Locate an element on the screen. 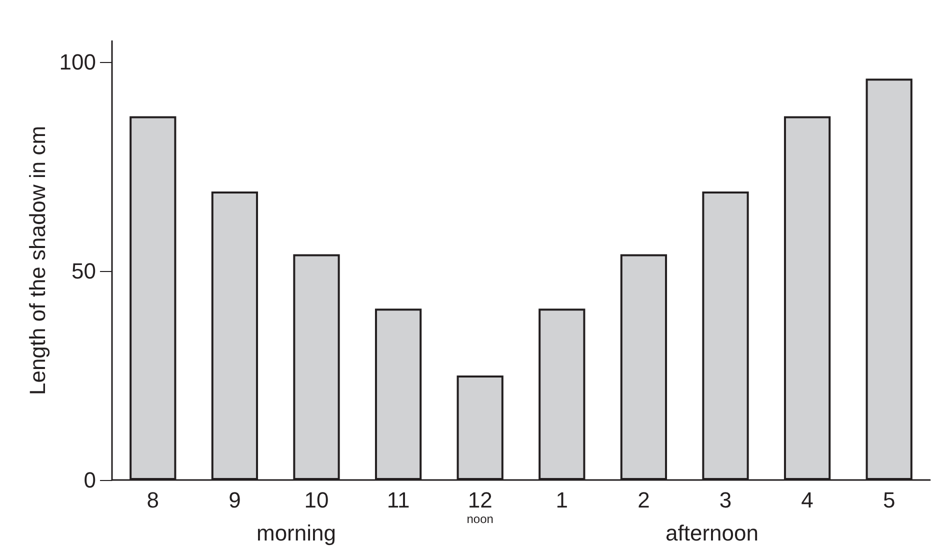 The image size is (940, 560). y-axis-title: Length of the shadow in cm is located at coordinates (37, 261).